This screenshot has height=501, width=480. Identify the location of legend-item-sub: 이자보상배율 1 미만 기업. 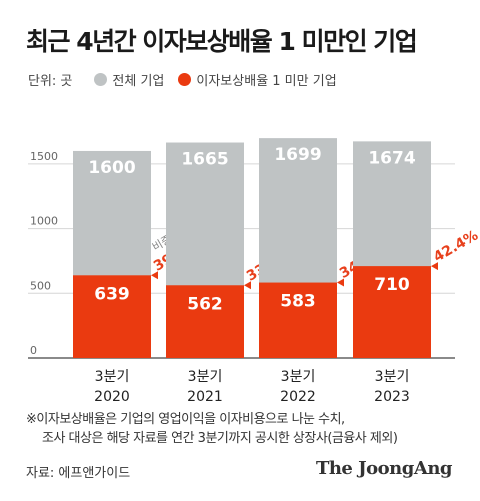
(257, 79).